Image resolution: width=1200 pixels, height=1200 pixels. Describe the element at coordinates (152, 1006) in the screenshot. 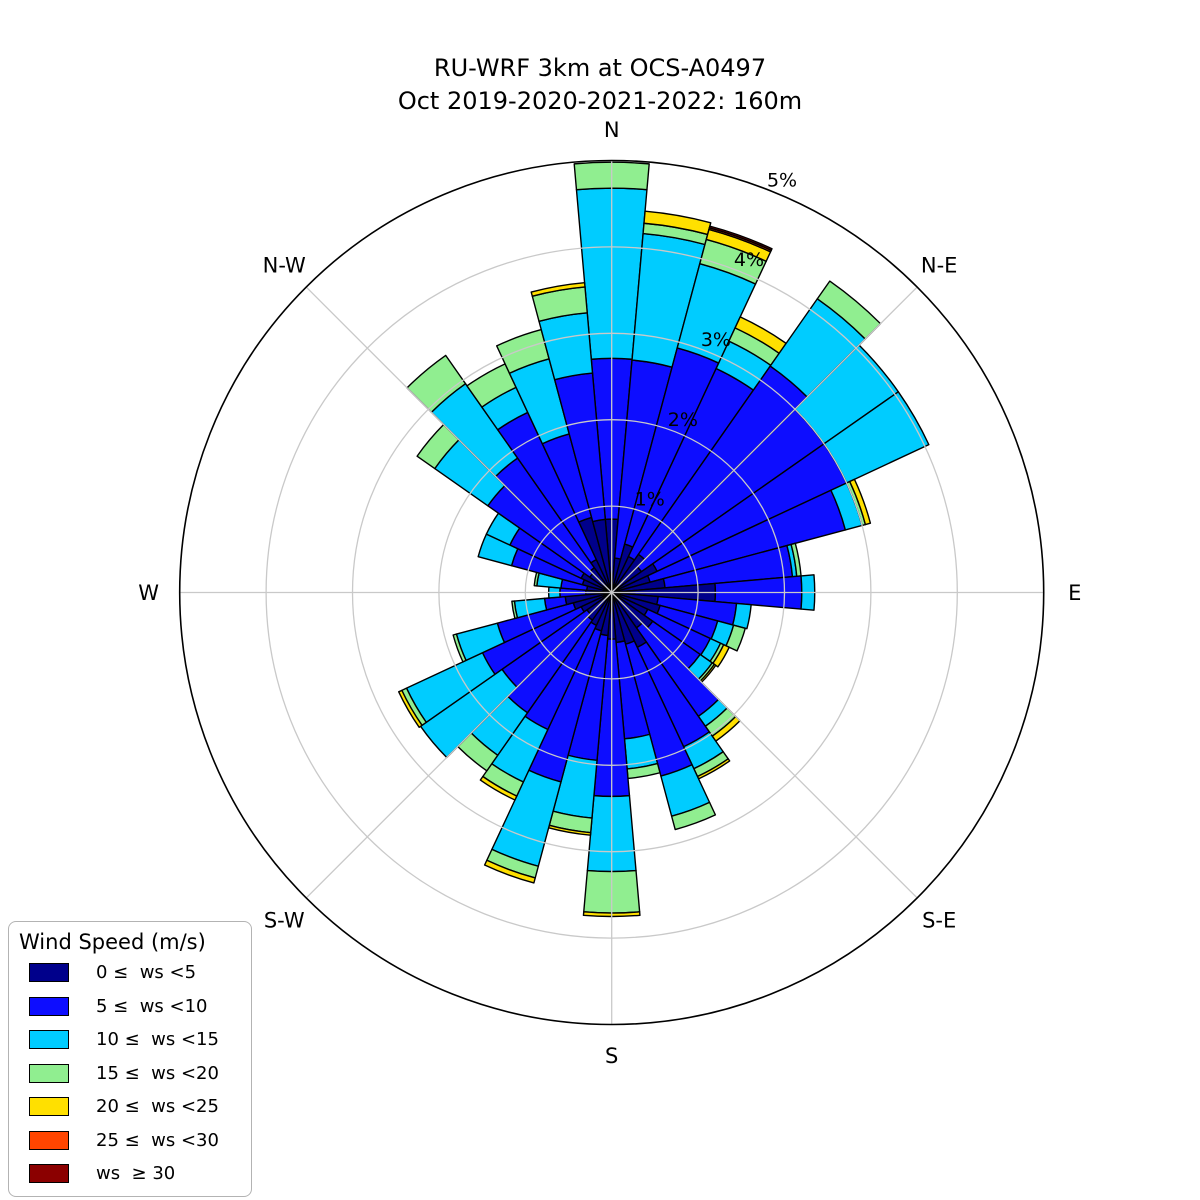

I see `legend-item-label: 5 ≤ ws <10` at that location.